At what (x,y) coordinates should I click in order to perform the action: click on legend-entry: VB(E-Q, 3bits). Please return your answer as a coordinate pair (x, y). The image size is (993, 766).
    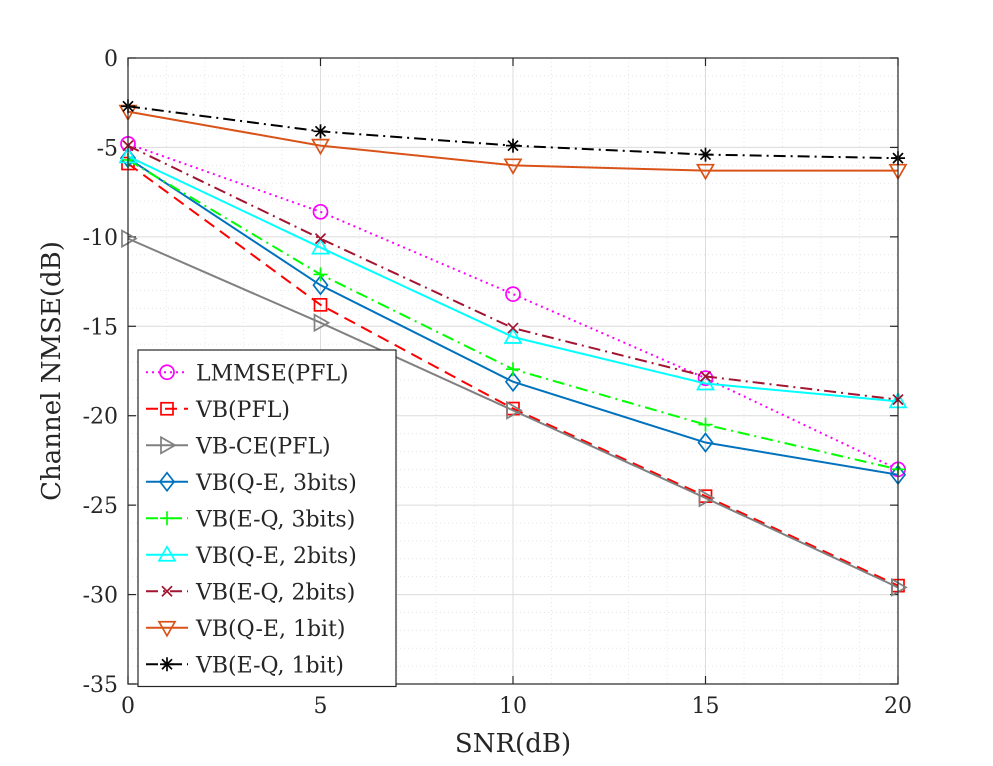
    Looking at the image, I should click on (250, 519).